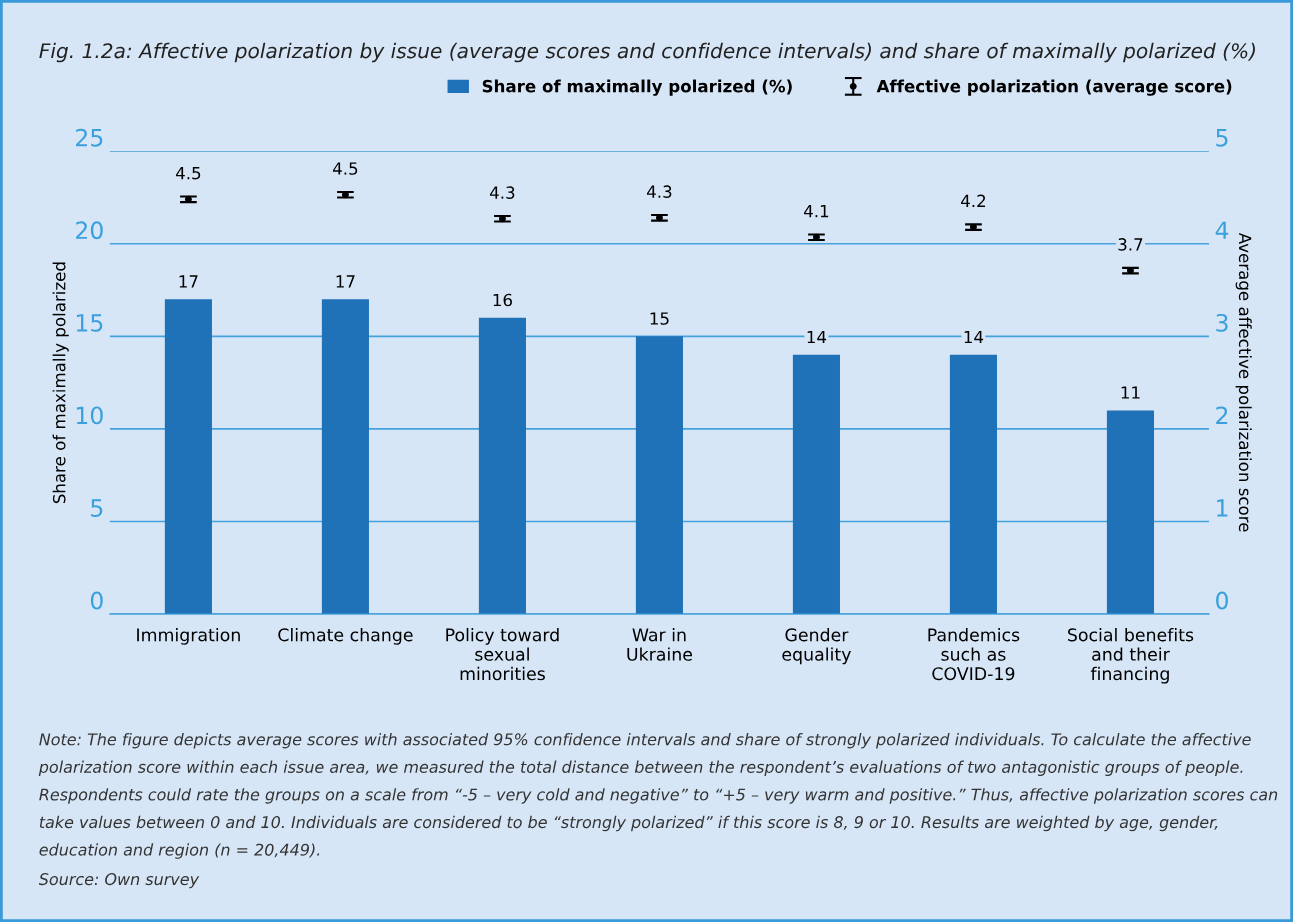 Image resolution: width=1293 pixels, height=922 pixels. I want to click on x-tick-label: War in Ukraine, so click(660, 644).